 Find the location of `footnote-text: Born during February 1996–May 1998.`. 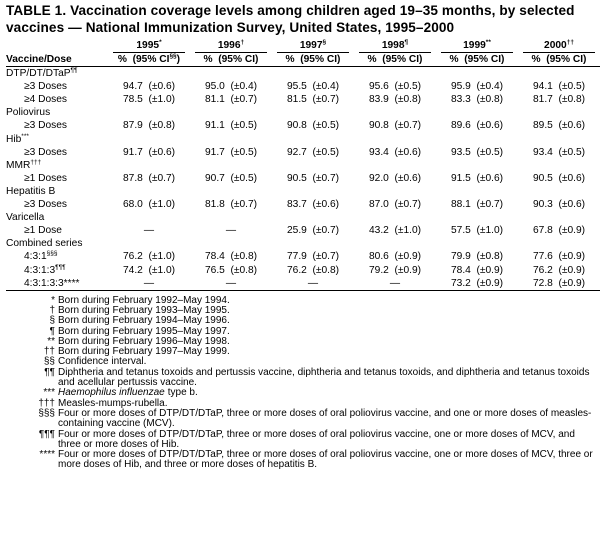

footnote-text: Born during February 1996–May 1998. is located at coordinates (144, 341).